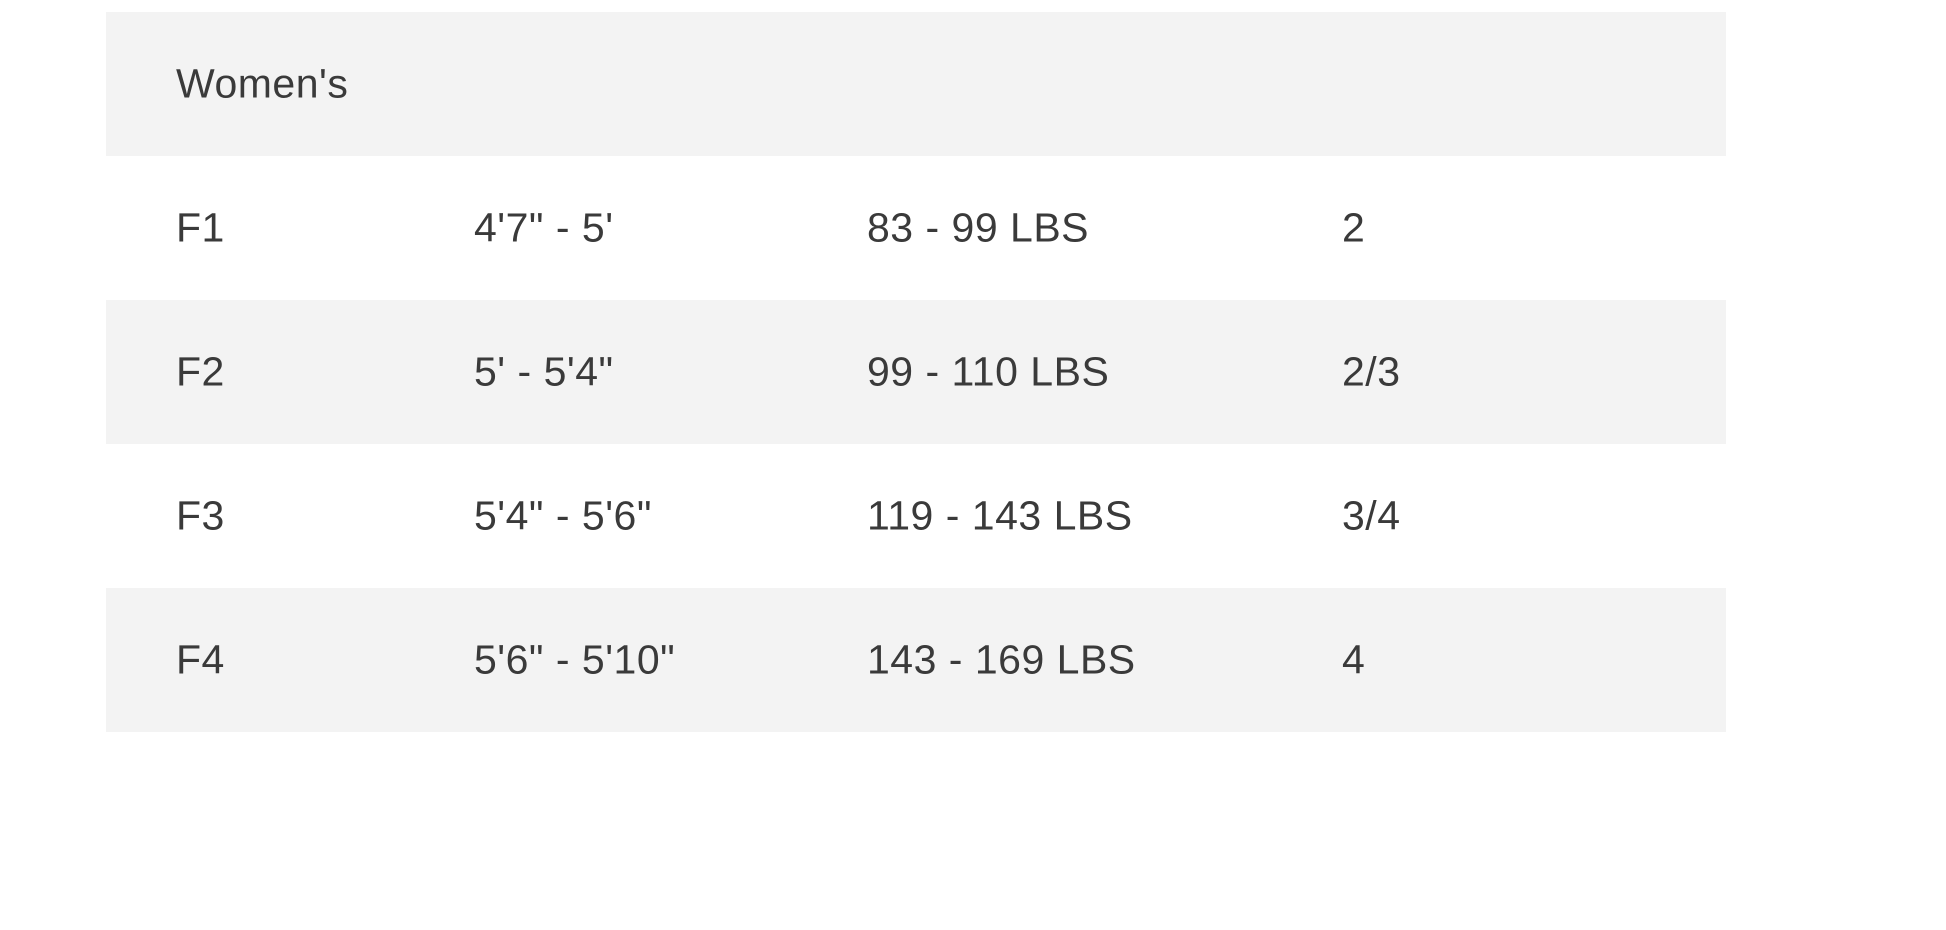 Image resolution: width=1946 pixels, height=930 pixels. Describe the element at coordinates (200, 515) in the screenshot. I see `size-cell: F3` at that location.